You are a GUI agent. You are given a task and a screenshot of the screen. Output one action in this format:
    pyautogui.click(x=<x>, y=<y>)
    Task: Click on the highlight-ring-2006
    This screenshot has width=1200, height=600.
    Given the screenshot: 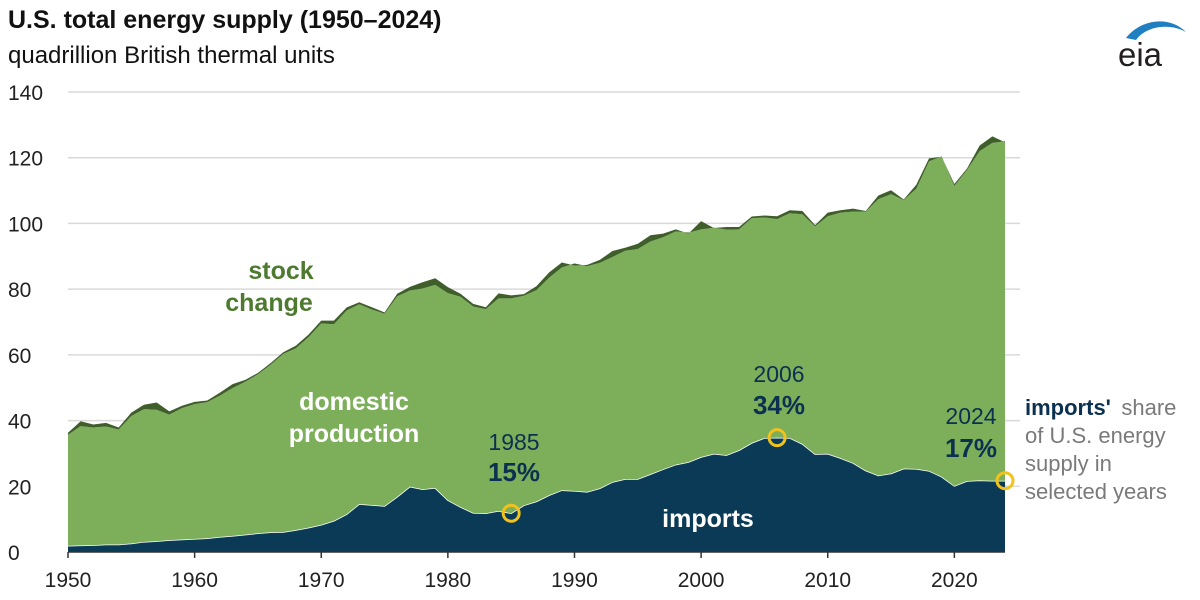 What is the action you would take?
    pyautogui.click(x=777, y=438)
    